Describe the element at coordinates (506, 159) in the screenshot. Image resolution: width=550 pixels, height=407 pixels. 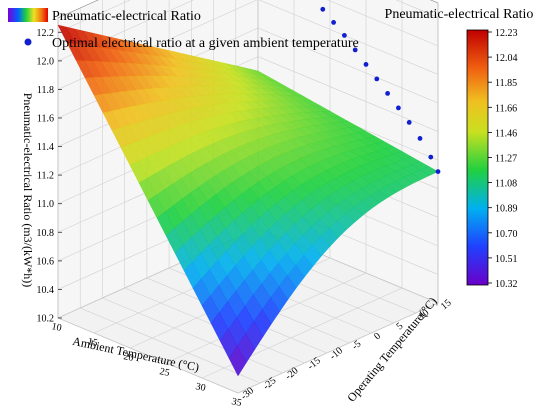
I see `colorbar-tick-label: 11.27` at that location.